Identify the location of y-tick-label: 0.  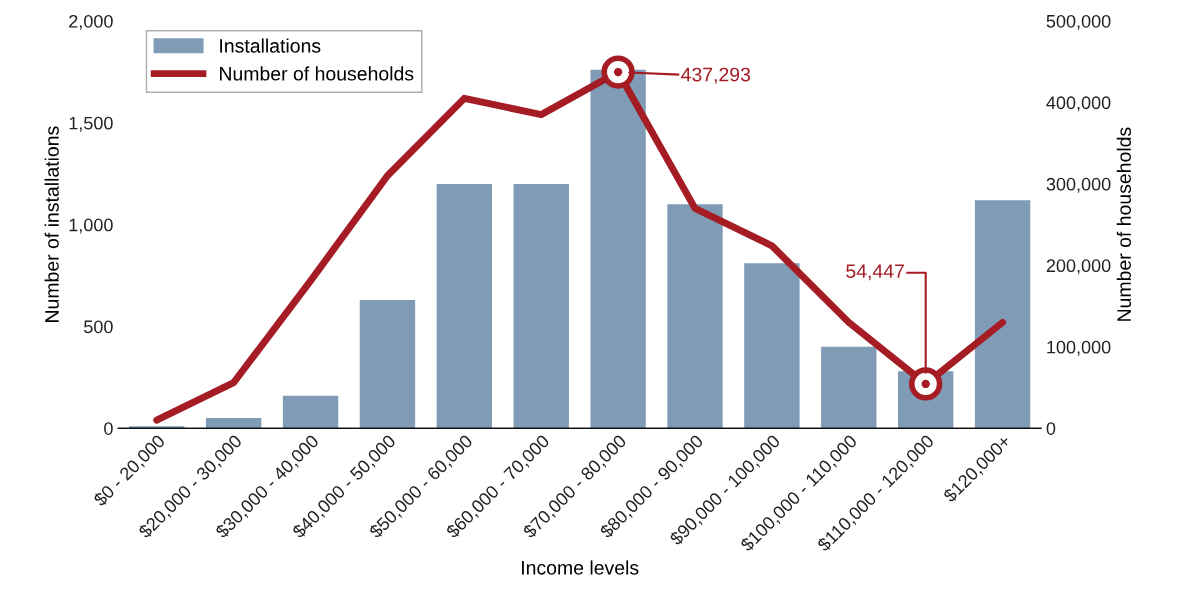
(108, 429).